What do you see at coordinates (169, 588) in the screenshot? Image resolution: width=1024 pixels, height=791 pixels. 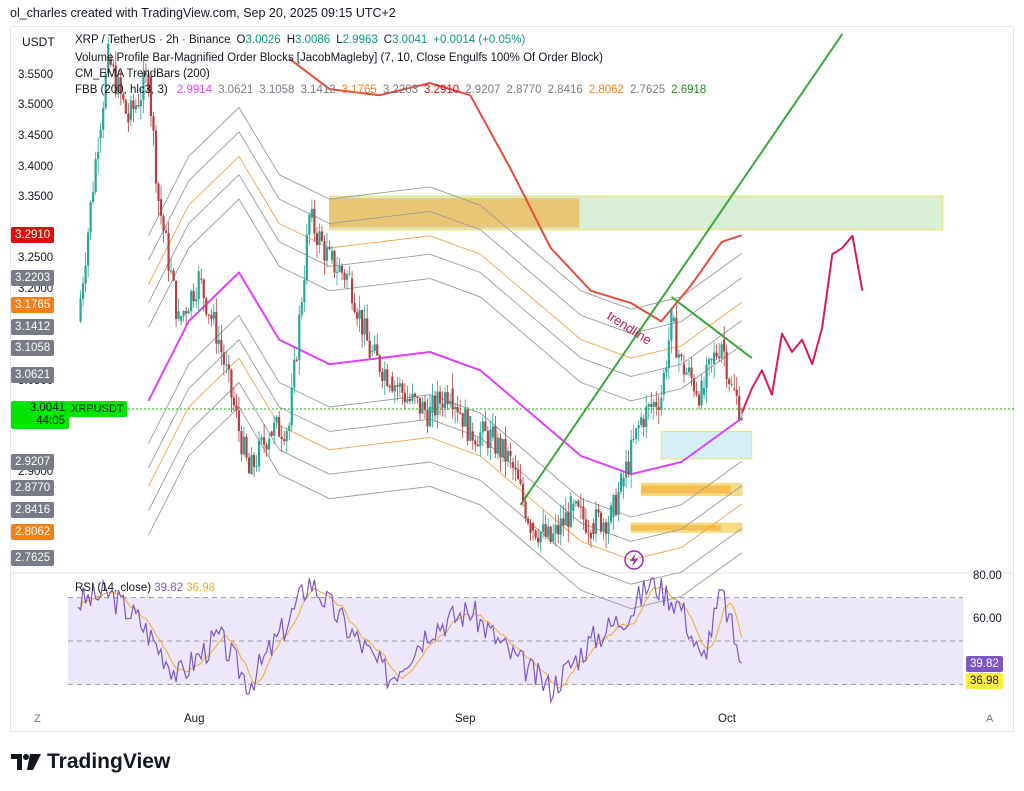 I see `rsi-value: 39.82` at bounding box center [169, 588].